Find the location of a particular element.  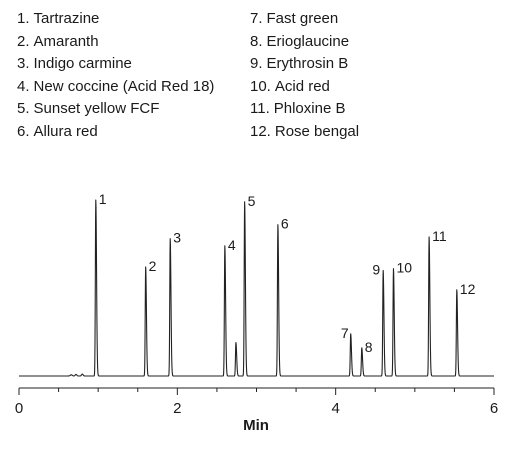

legend-item-number: 7. is located at coordinates (256, 18).